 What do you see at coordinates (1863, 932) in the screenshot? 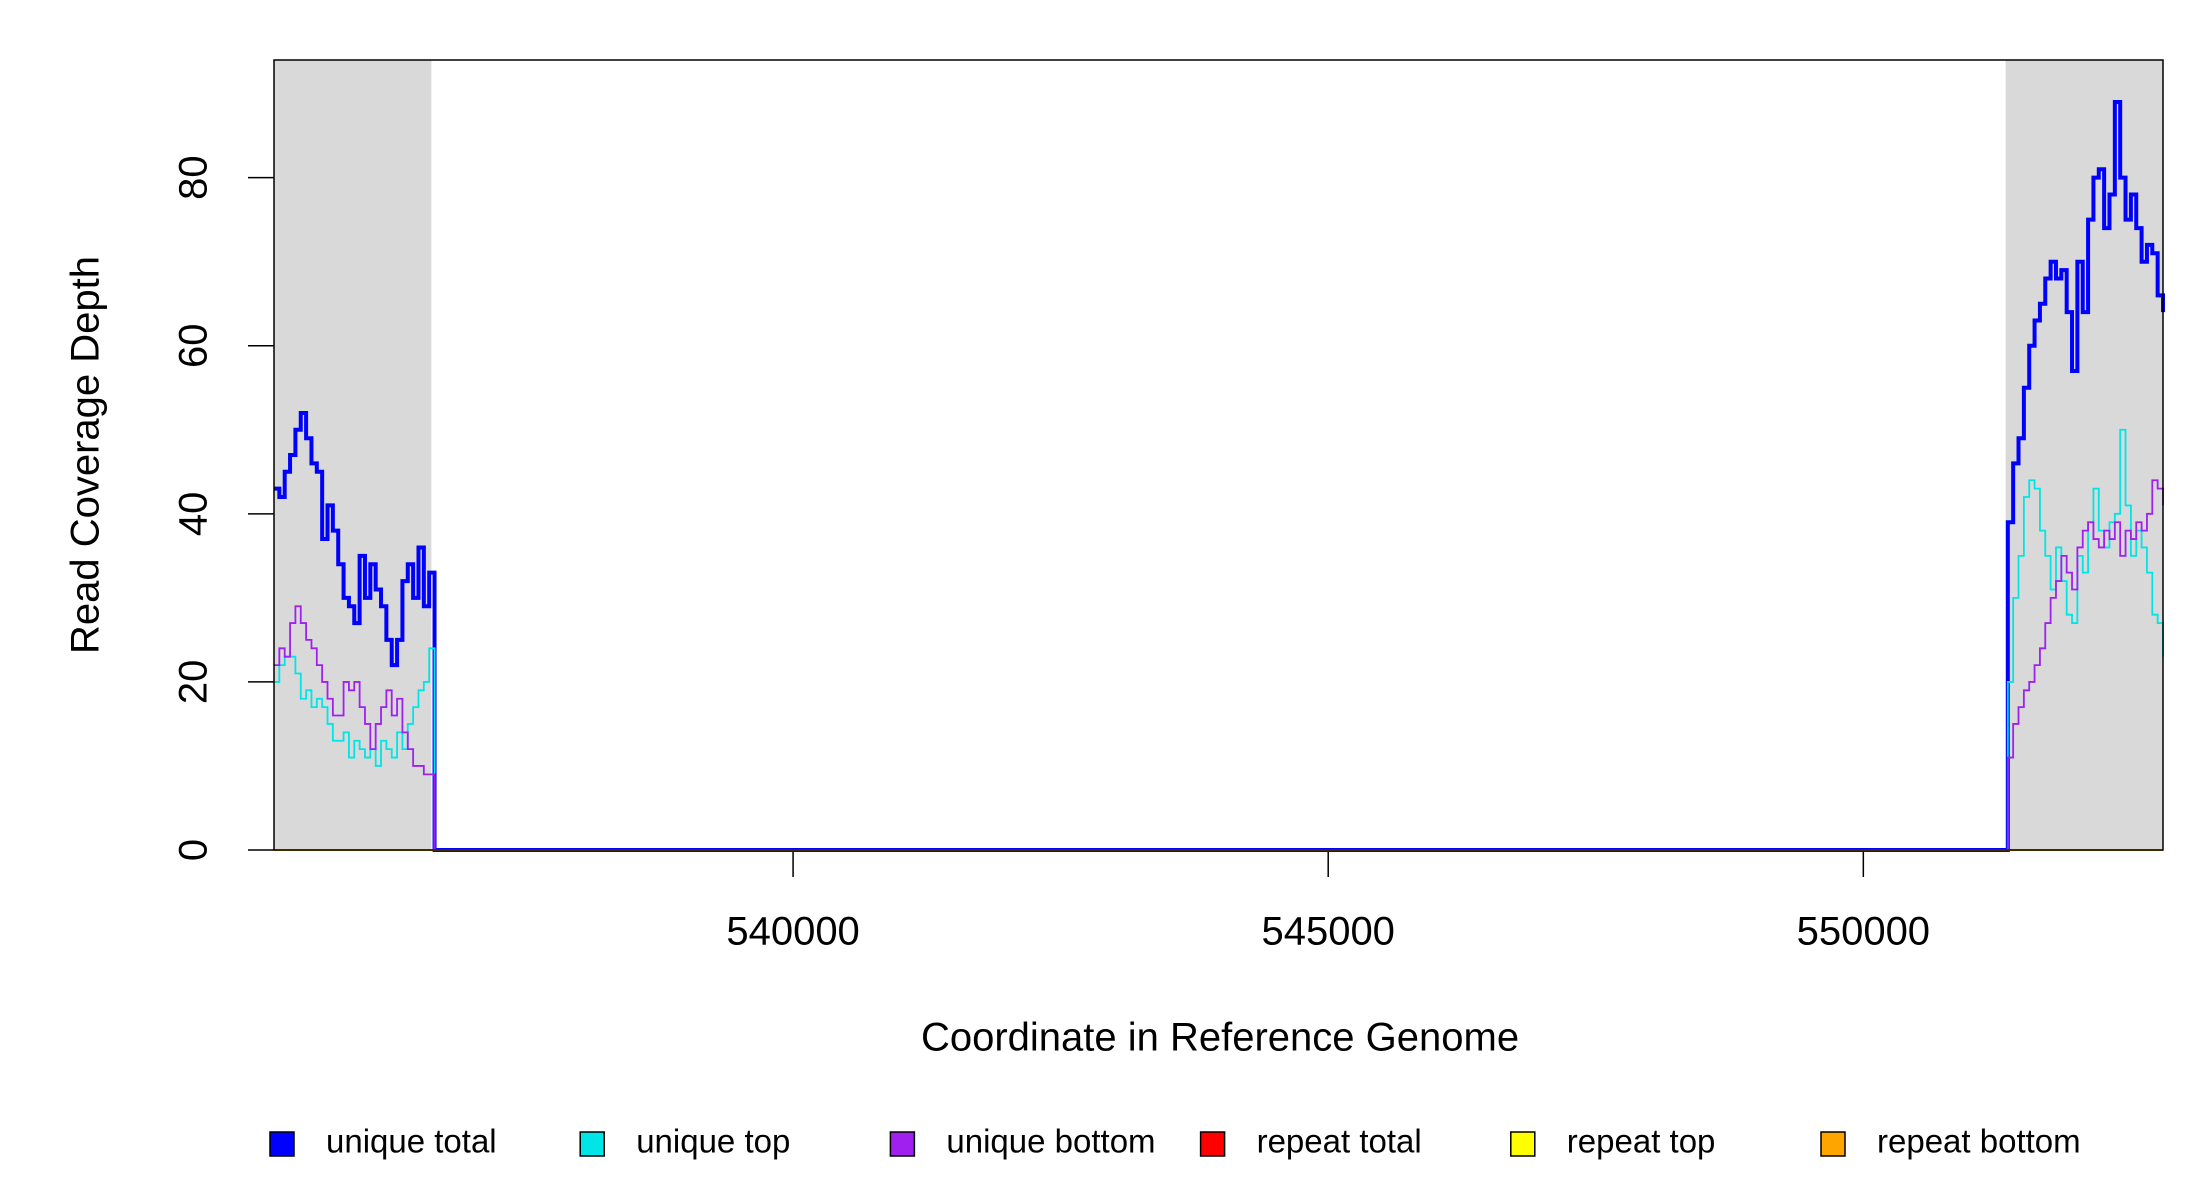
I see `x-tick-label: 550000` at bounding box center [1863, 932].